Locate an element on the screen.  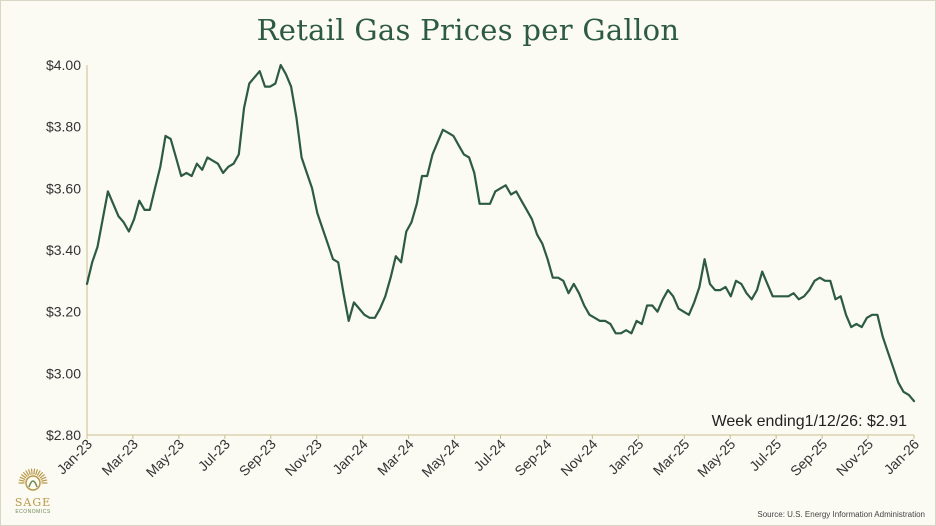
x-tick-label: Sep-24 is located at coordinates (532, 457).